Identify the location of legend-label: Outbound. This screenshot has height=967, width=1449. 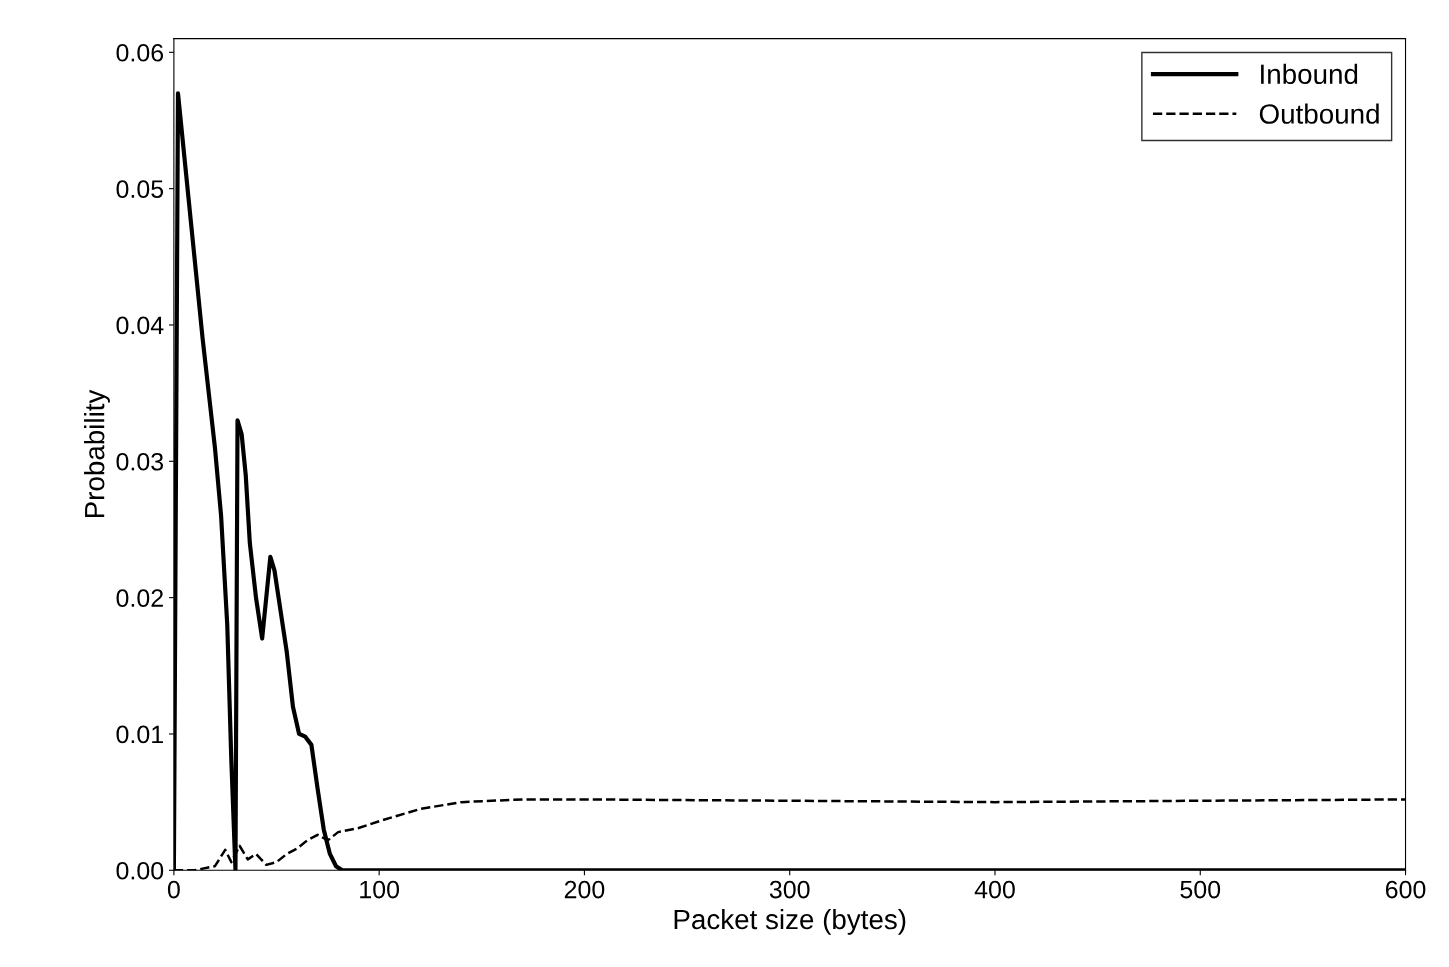
(1319, 113).